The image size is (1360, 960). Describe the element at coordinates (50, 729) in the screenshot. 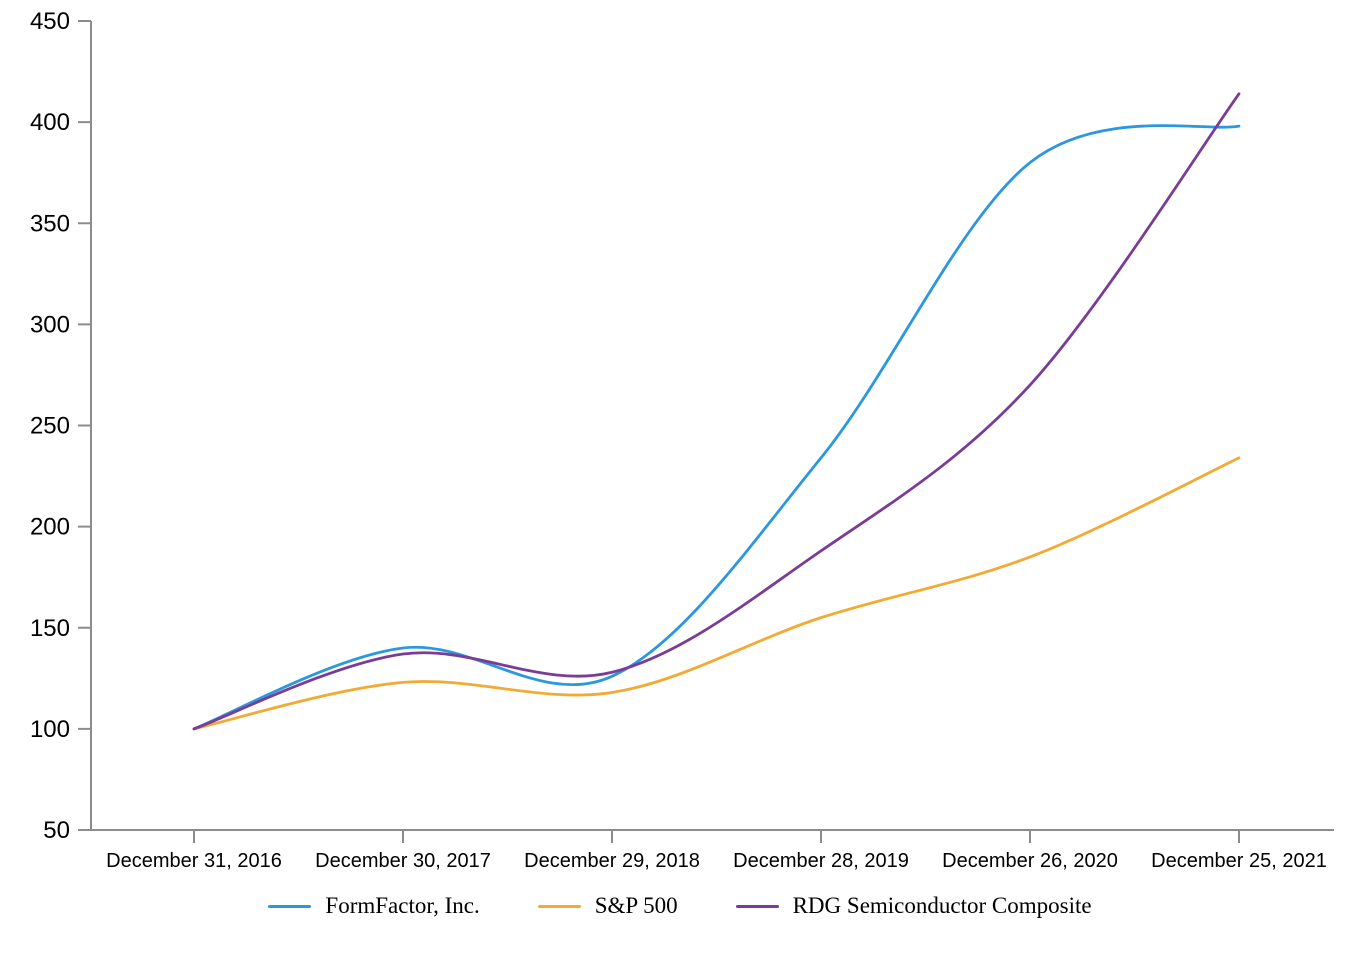

I see `y-tick-label: 100` at that location.